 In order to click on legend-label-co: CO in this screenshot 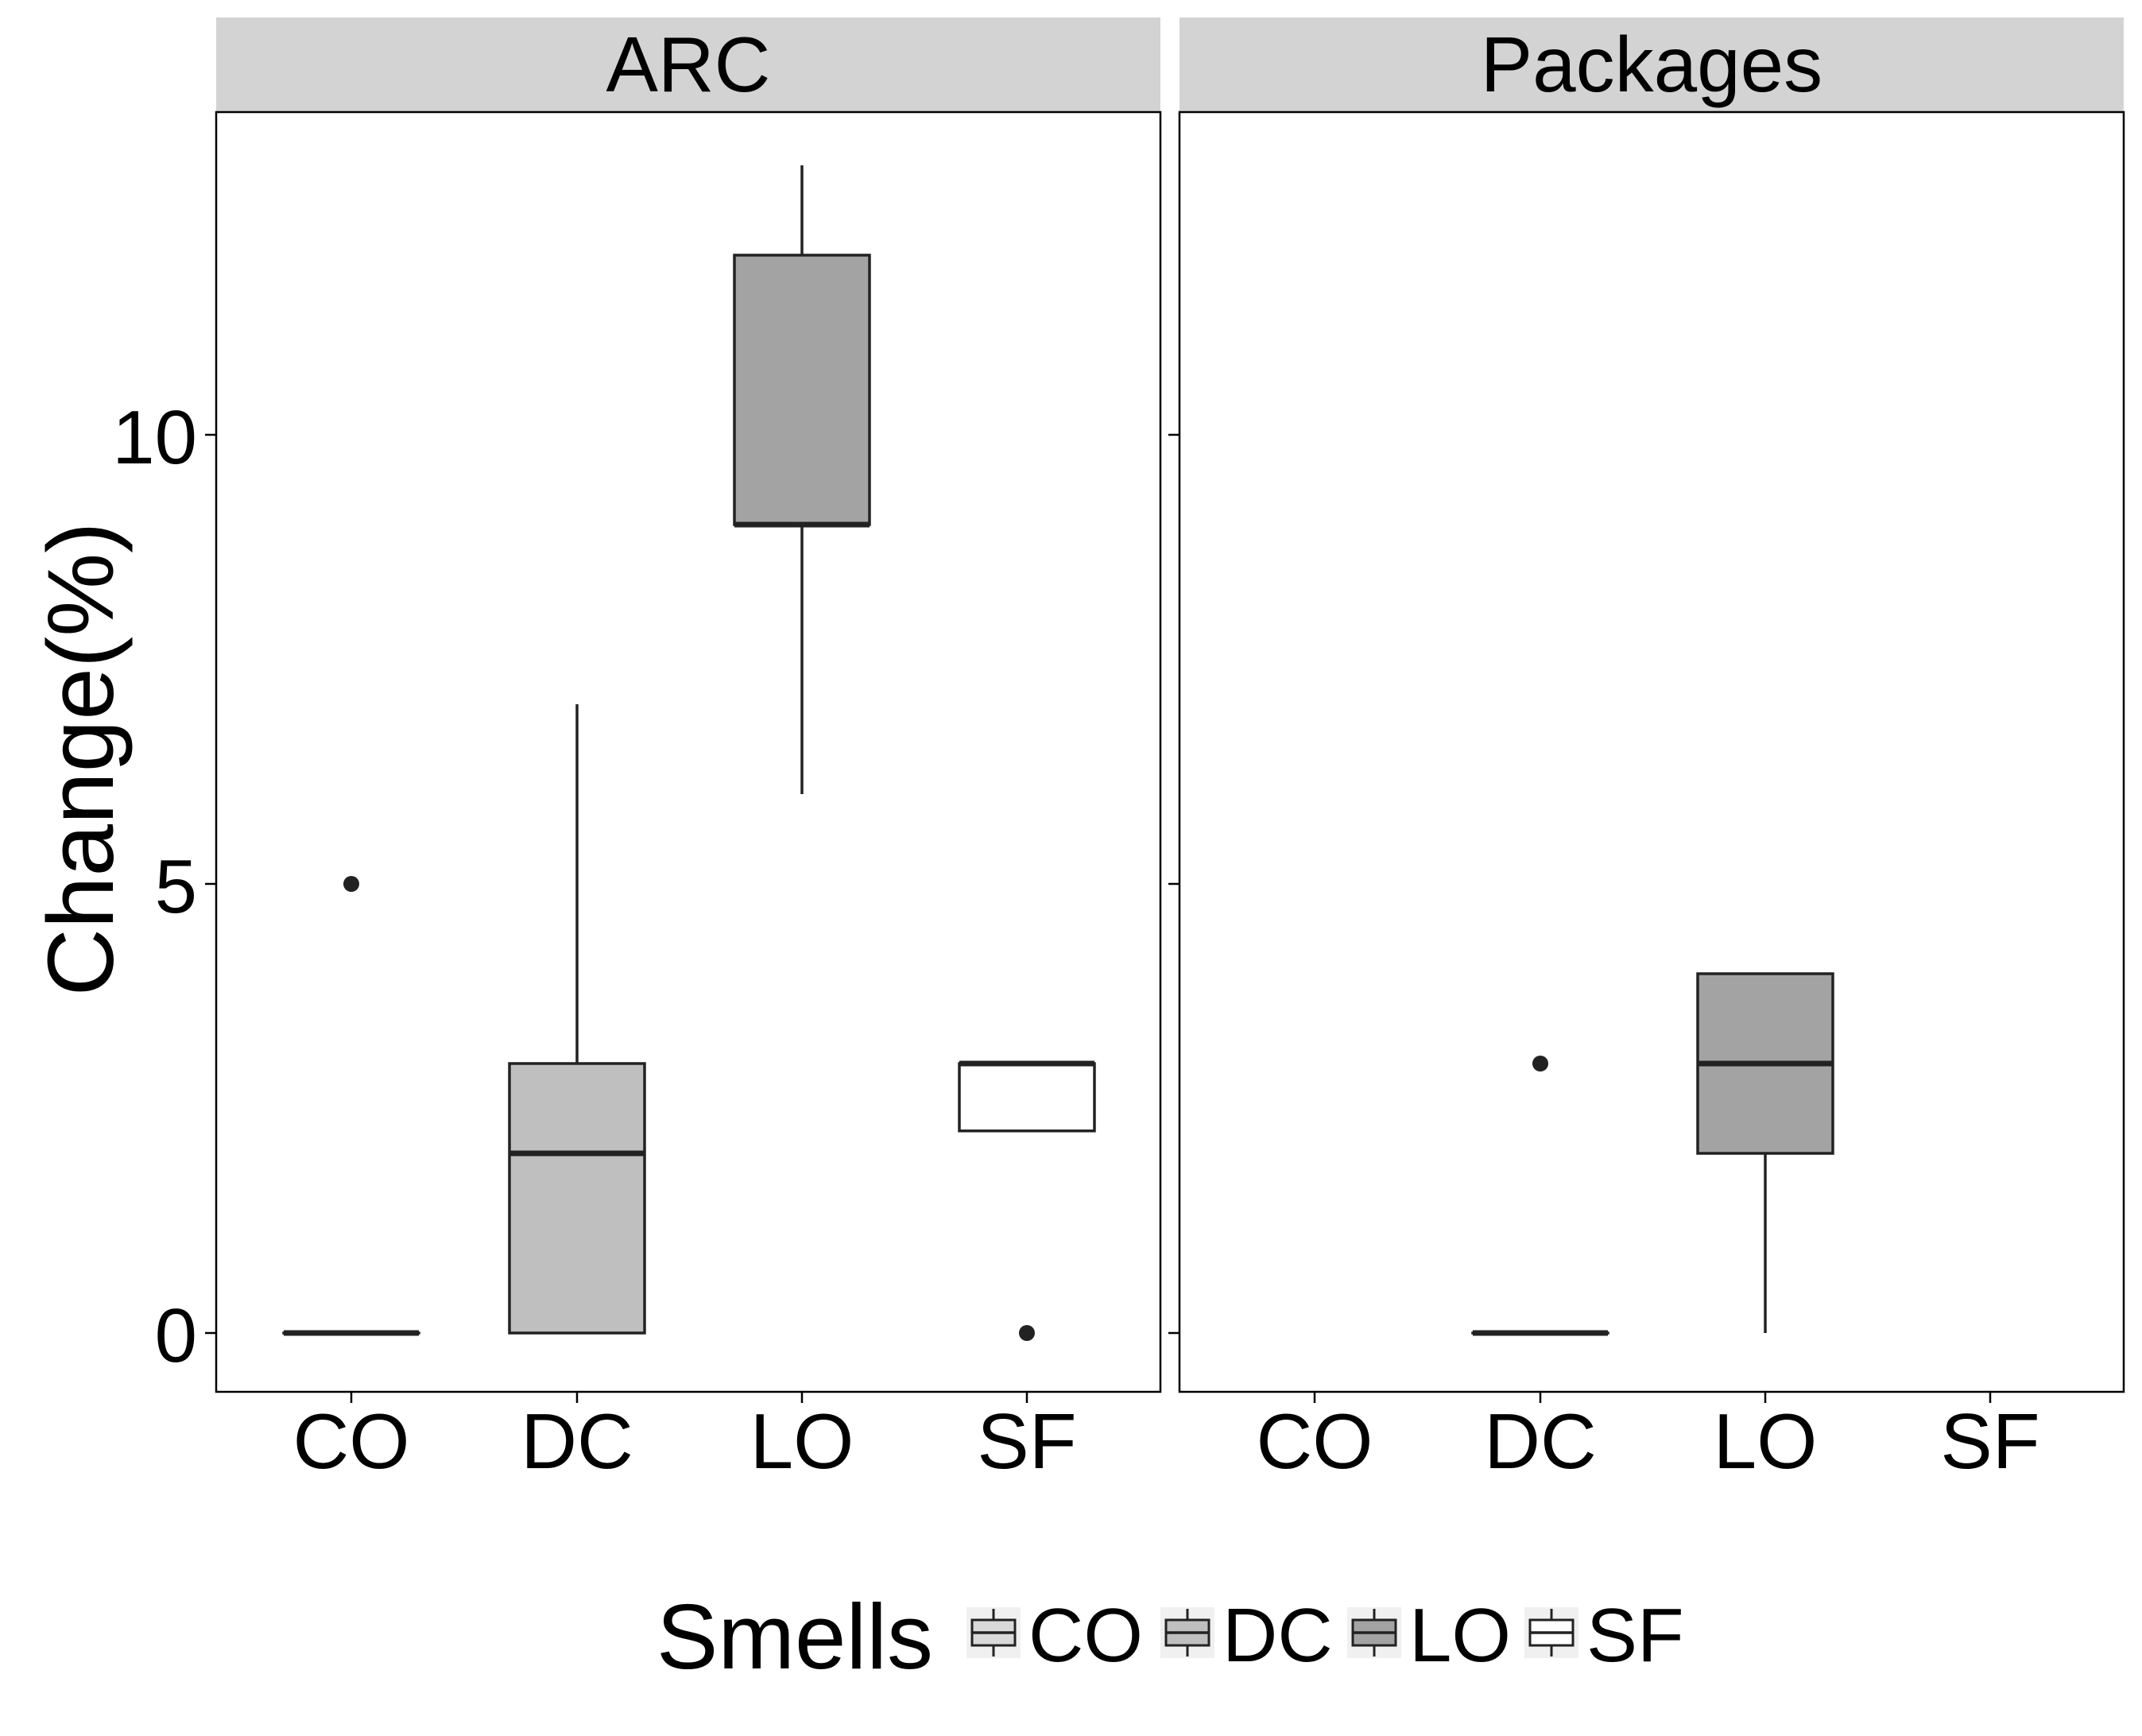, I will do `click(1086, 1635)`.